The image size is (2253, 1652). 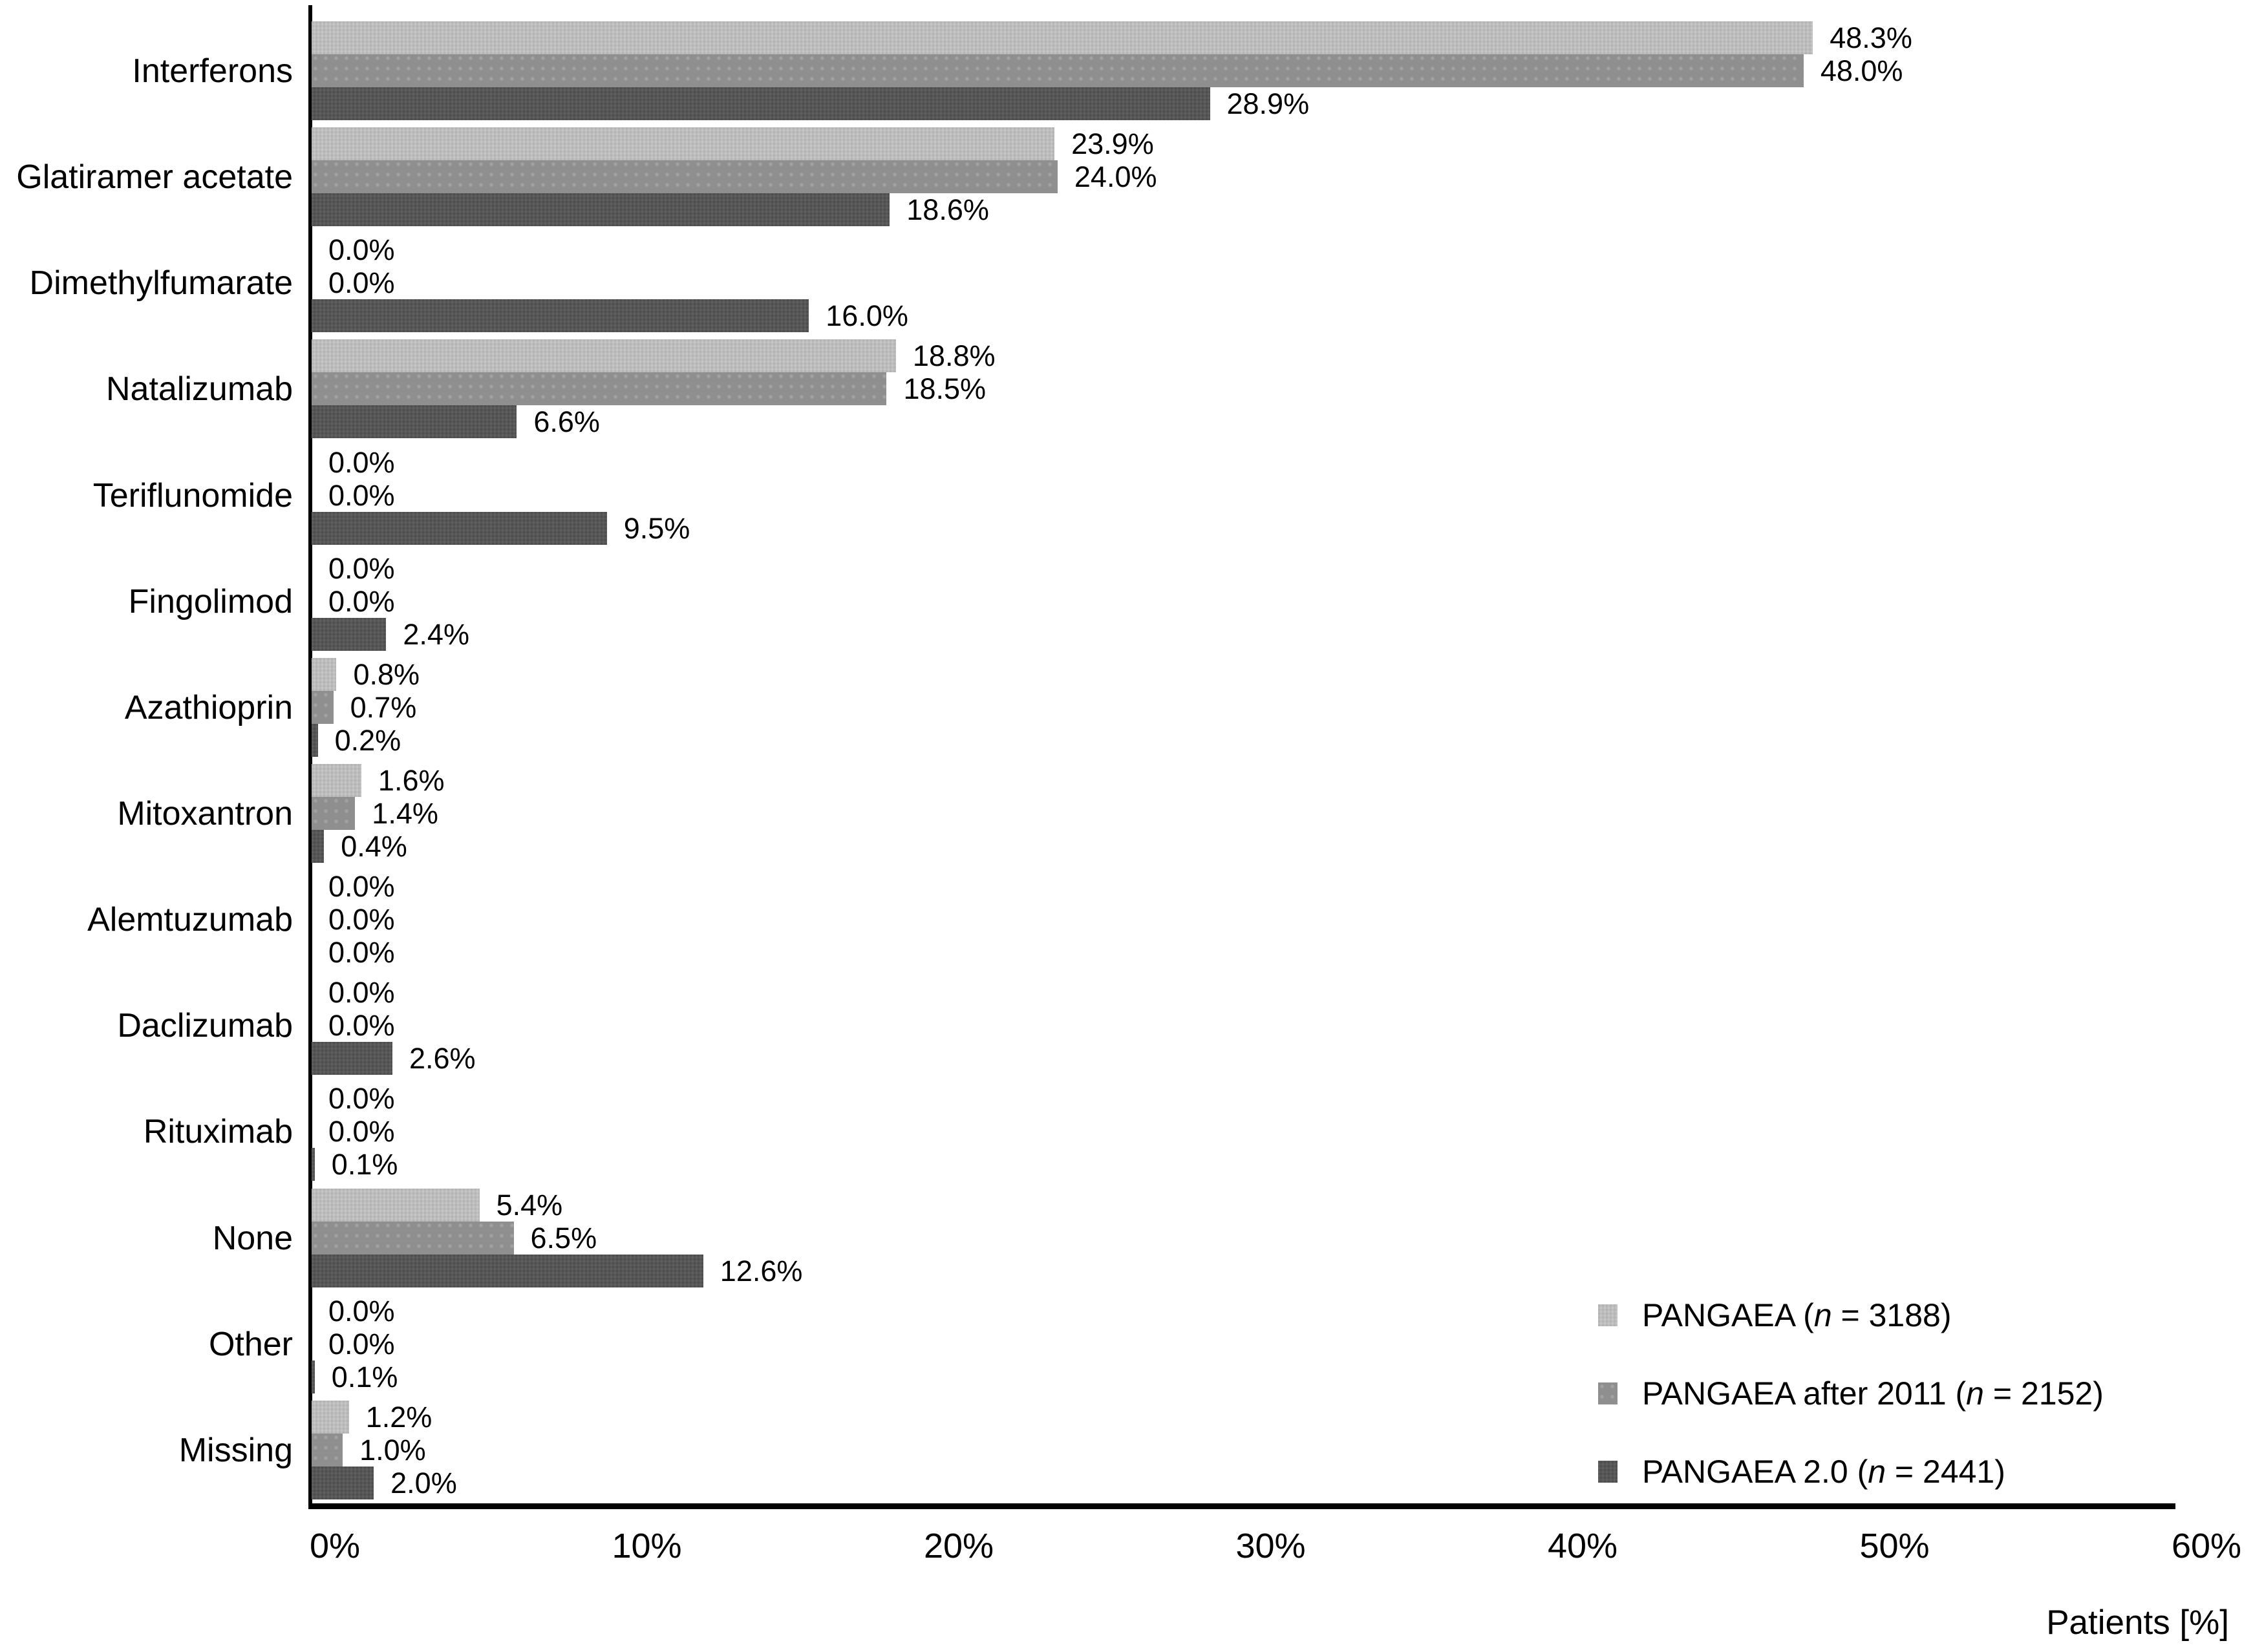 I want to click on legend-item: PANGAEA (n = 3188), so click(x=1851, y=1315).